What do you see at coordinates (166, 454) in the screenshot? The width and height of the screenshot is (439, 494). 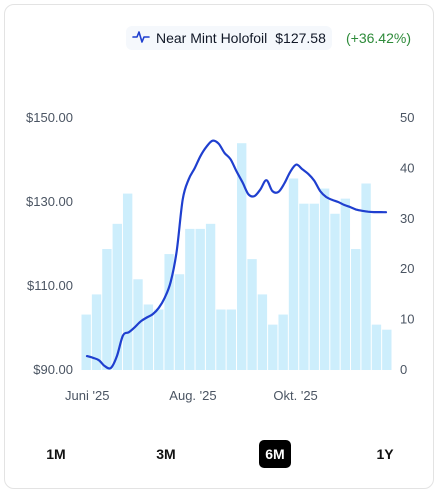 I see `tab-3m: 3M` at bounding box center [166, 454].